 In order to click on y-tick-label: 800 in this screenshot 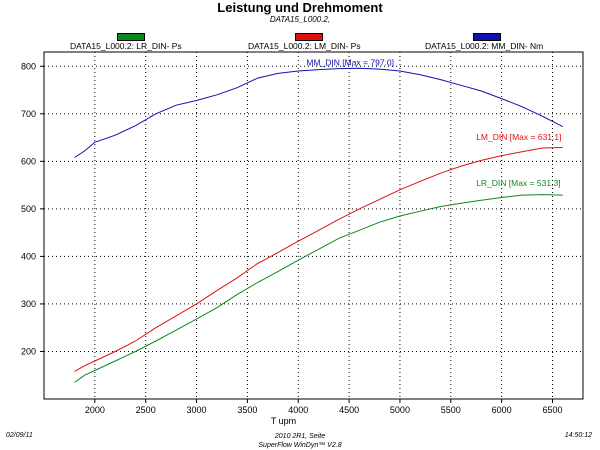, I will do `click(28, 66)`.